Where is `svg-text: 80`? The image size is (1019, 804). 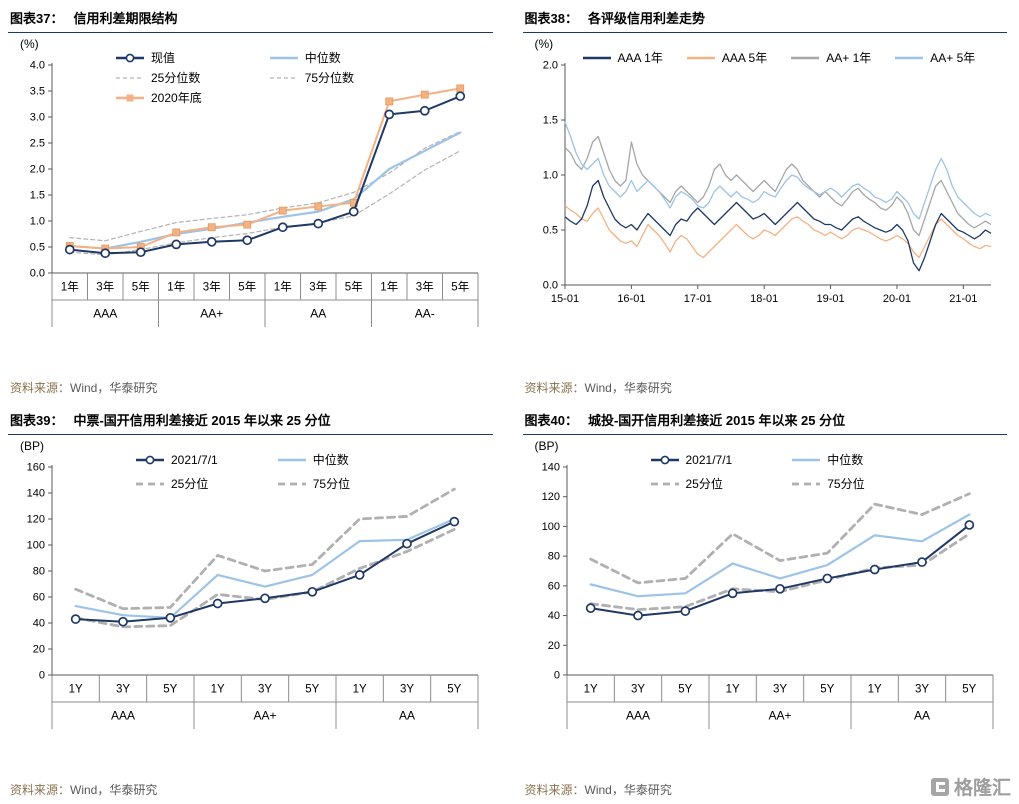 svg-text: 80 is located at coordinates (553, 557).